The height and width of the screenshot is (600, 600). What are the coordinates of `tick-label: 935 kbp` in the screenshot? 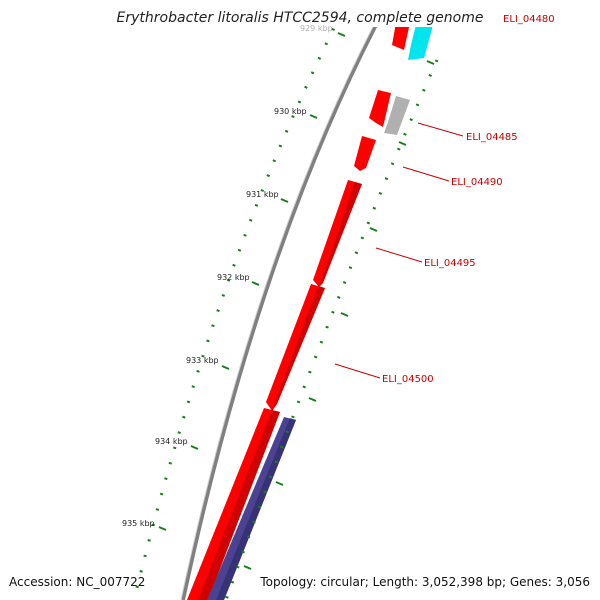 It's located at (138, 523).